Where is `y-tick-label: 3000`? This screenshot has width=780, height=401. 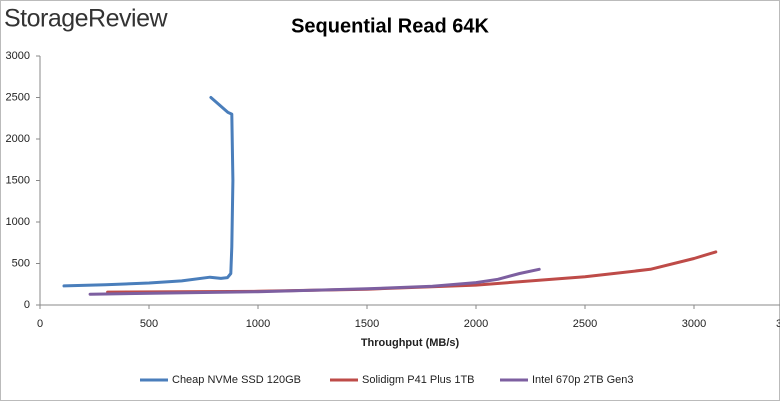 y-tick-label: 3000 is located at coordinates (18, 56).